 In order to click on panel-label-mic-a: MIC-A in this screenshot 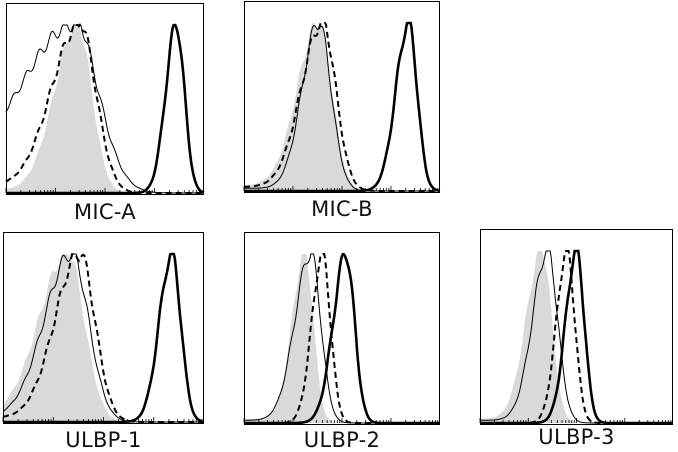, I will do `click(105, 212)`.